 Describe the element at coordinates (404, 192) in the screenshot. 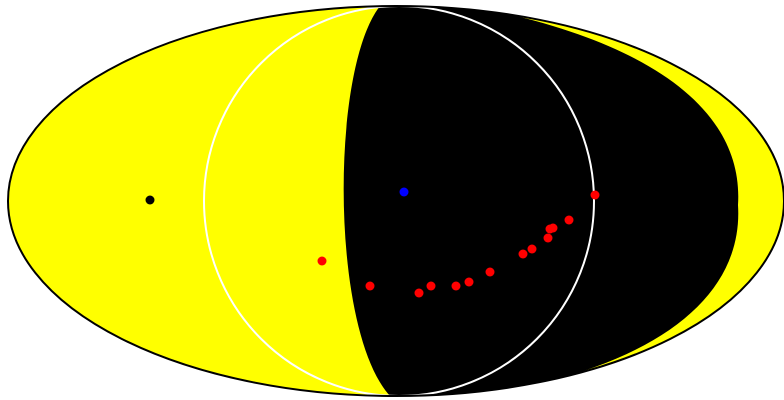

I see `blue-dot` at that location.